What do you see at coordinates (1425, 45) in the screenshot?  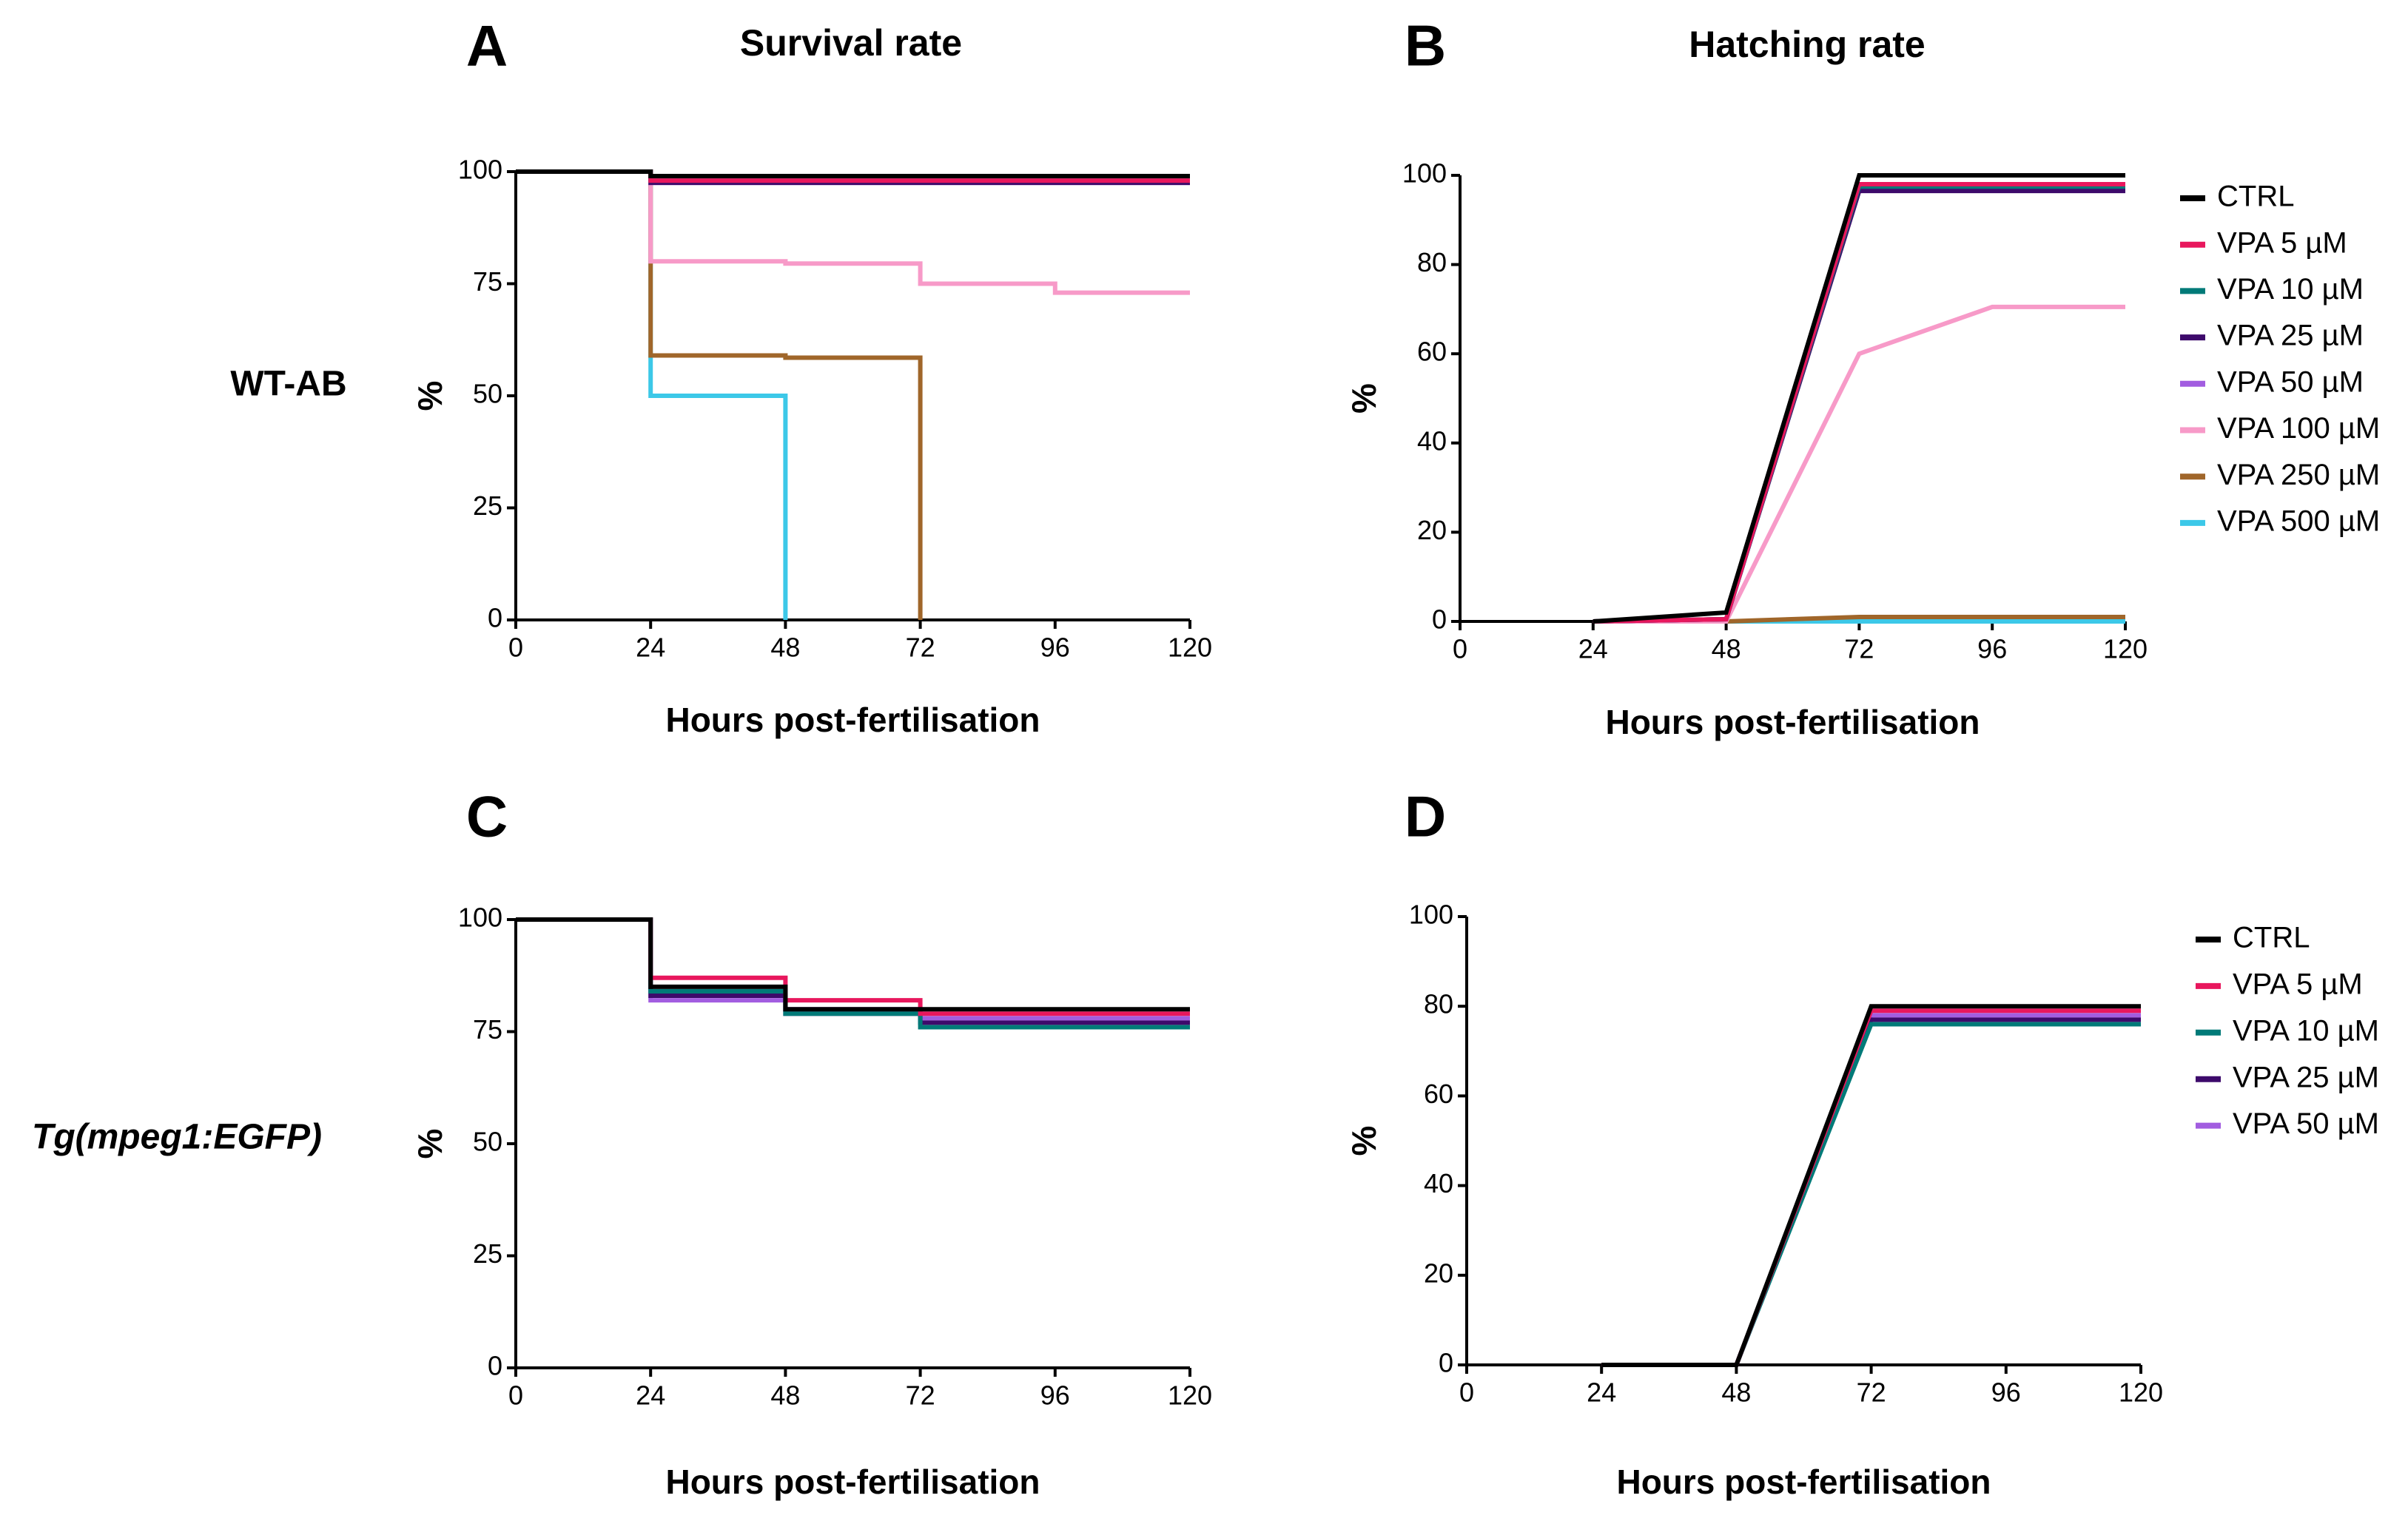 I see `panel-letter: B` at bounding box center [1425, 45].